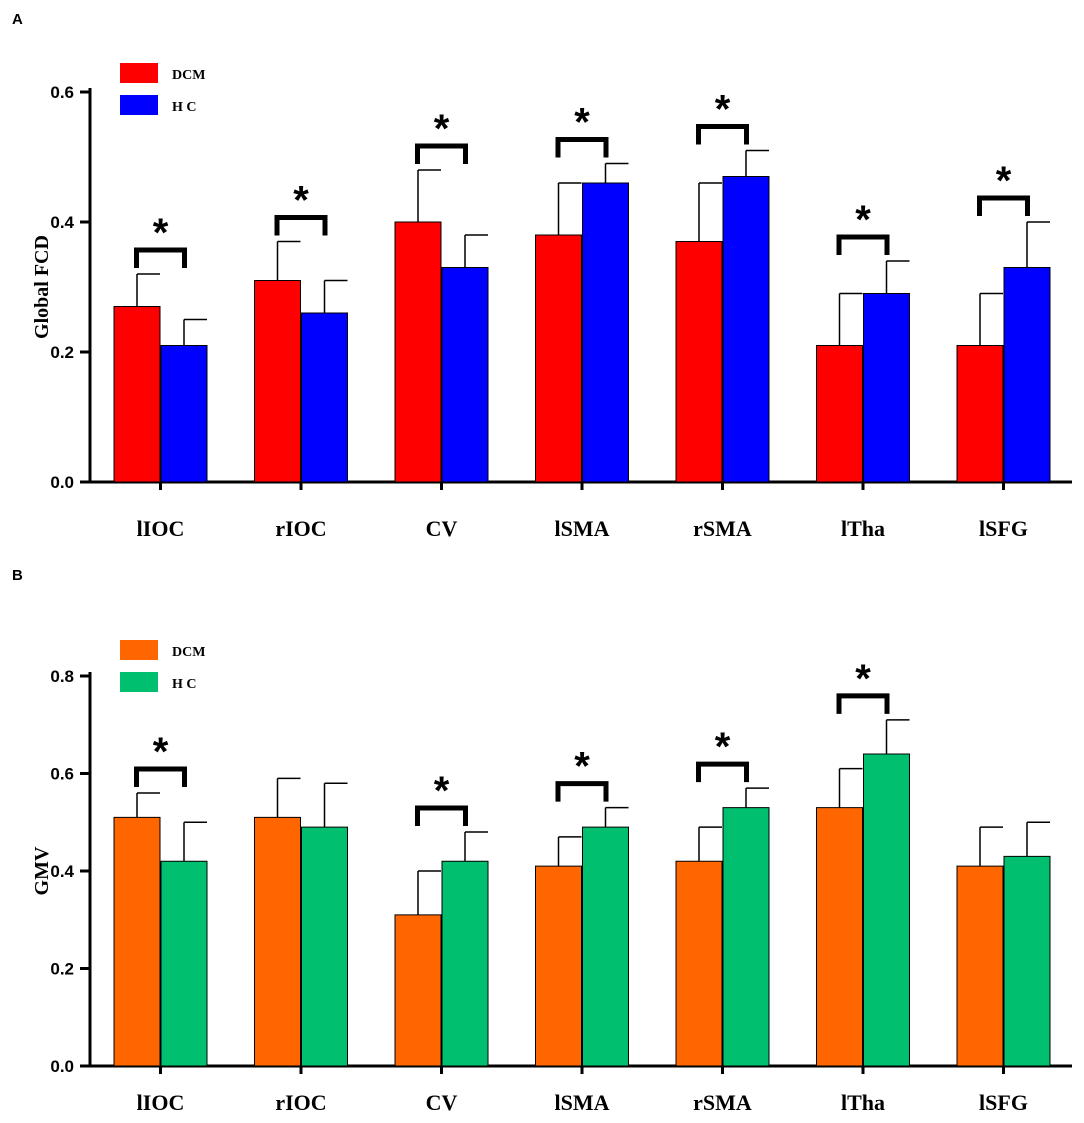  What do you see at coordinates (42, 287) in the screenshot?
I see `y-axis-title: Global FCD` at bounding box center [42, 287].